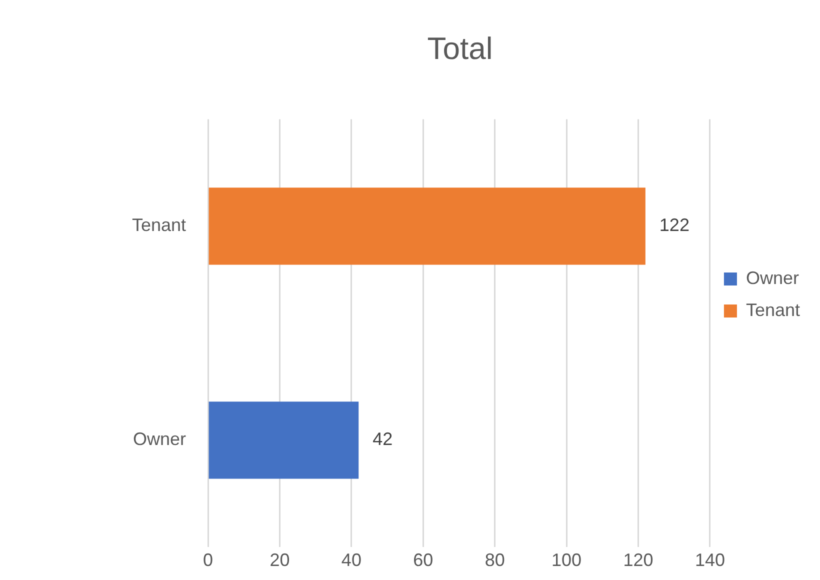 Image resolution: width=820 pixels, height=580 pixels. Describe the element at coordinates (709, 560) in the screenshot. I see `x-tick-label: 140` at that location.